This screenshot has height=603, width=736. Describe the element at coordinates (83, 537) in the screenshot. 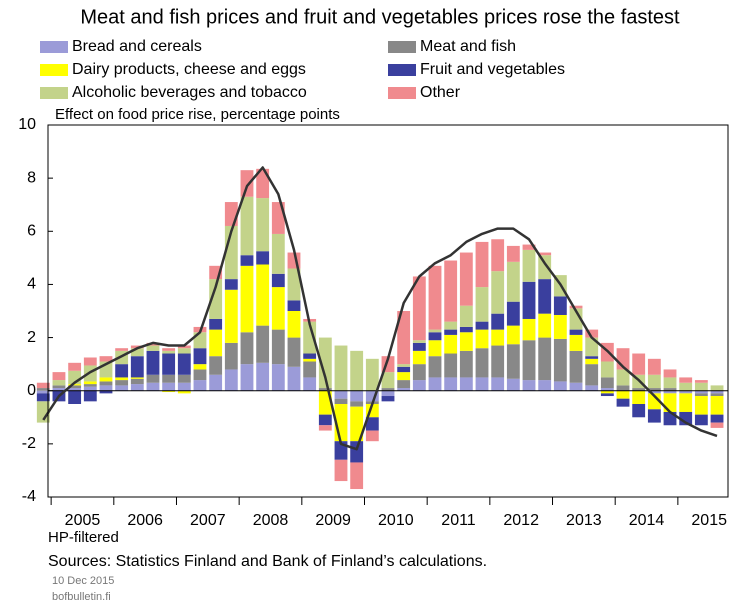

I see `x-note: HP-filtered` at that location.